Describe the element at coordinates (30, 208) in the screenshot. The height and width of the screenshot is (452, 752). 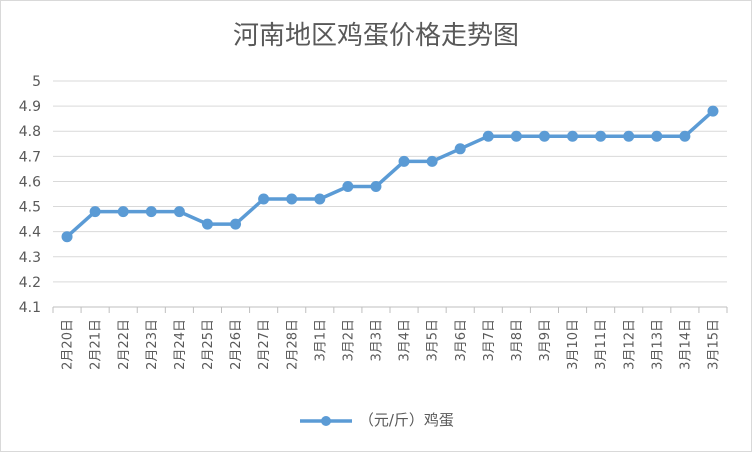
I see `y-tick-label: 4.5` at that location.